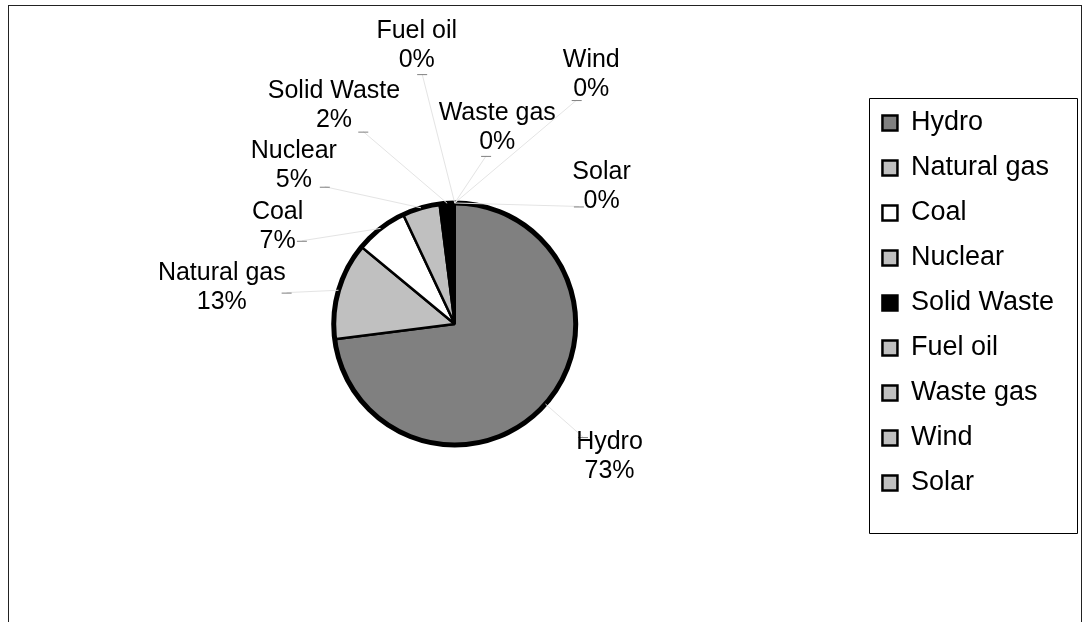  I want to click on legend-label: Waste gas, so click(974, 391).